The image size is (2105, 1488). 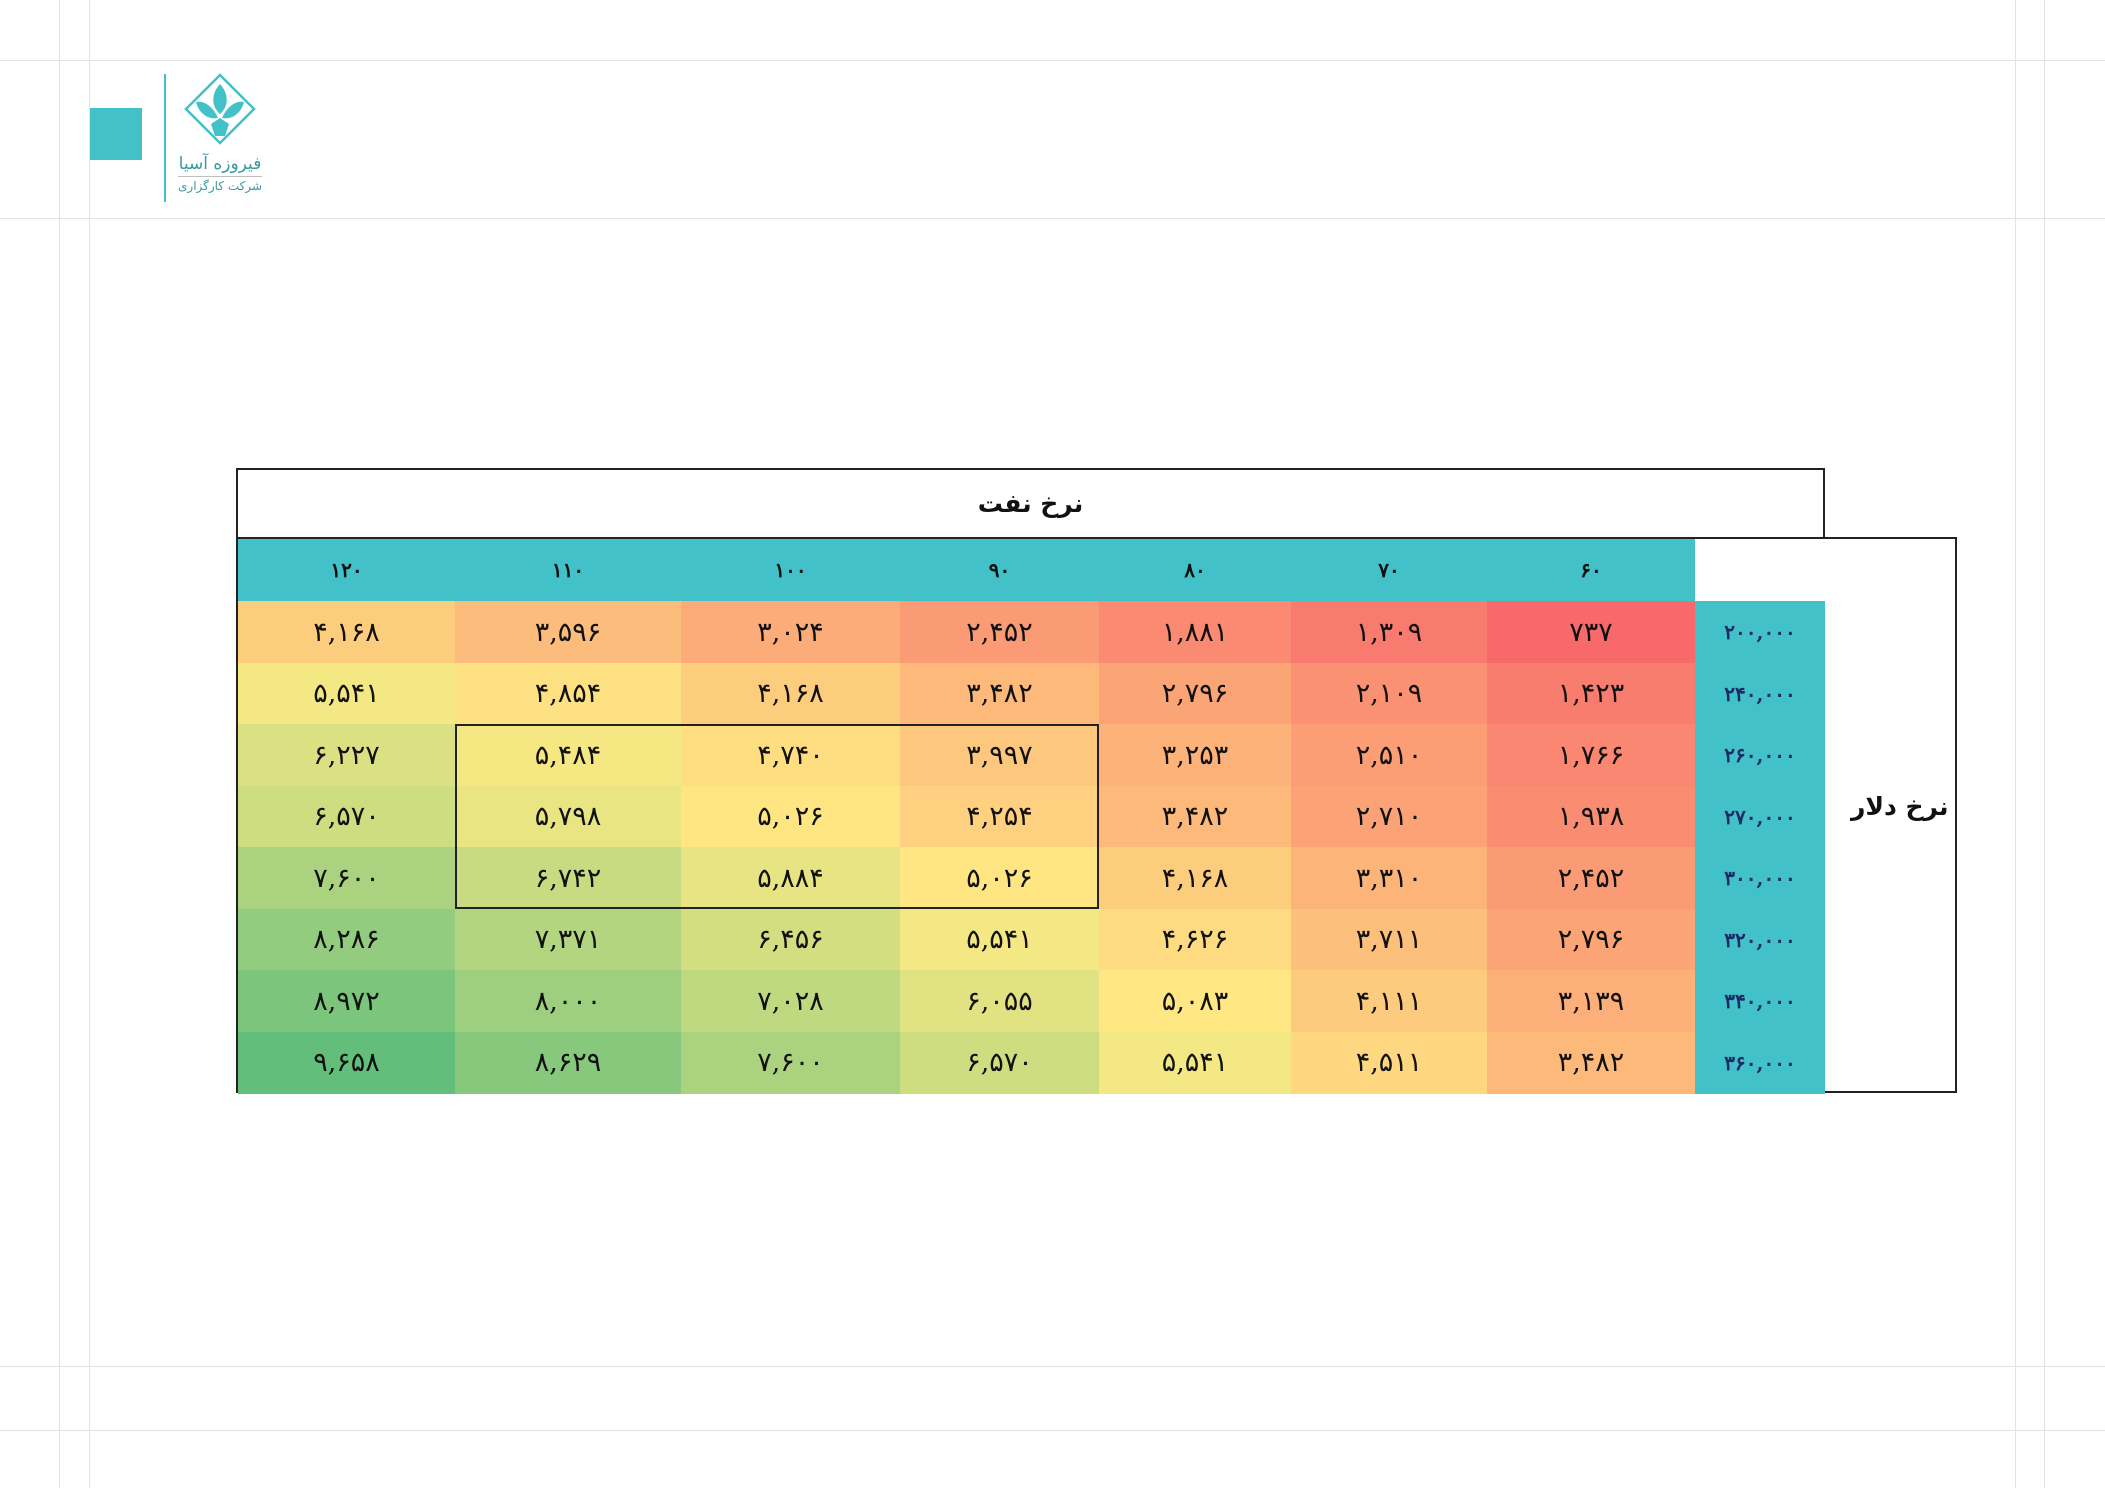 I want to click on oil-price-header: ۸۰, so click(x=1195, y=570).